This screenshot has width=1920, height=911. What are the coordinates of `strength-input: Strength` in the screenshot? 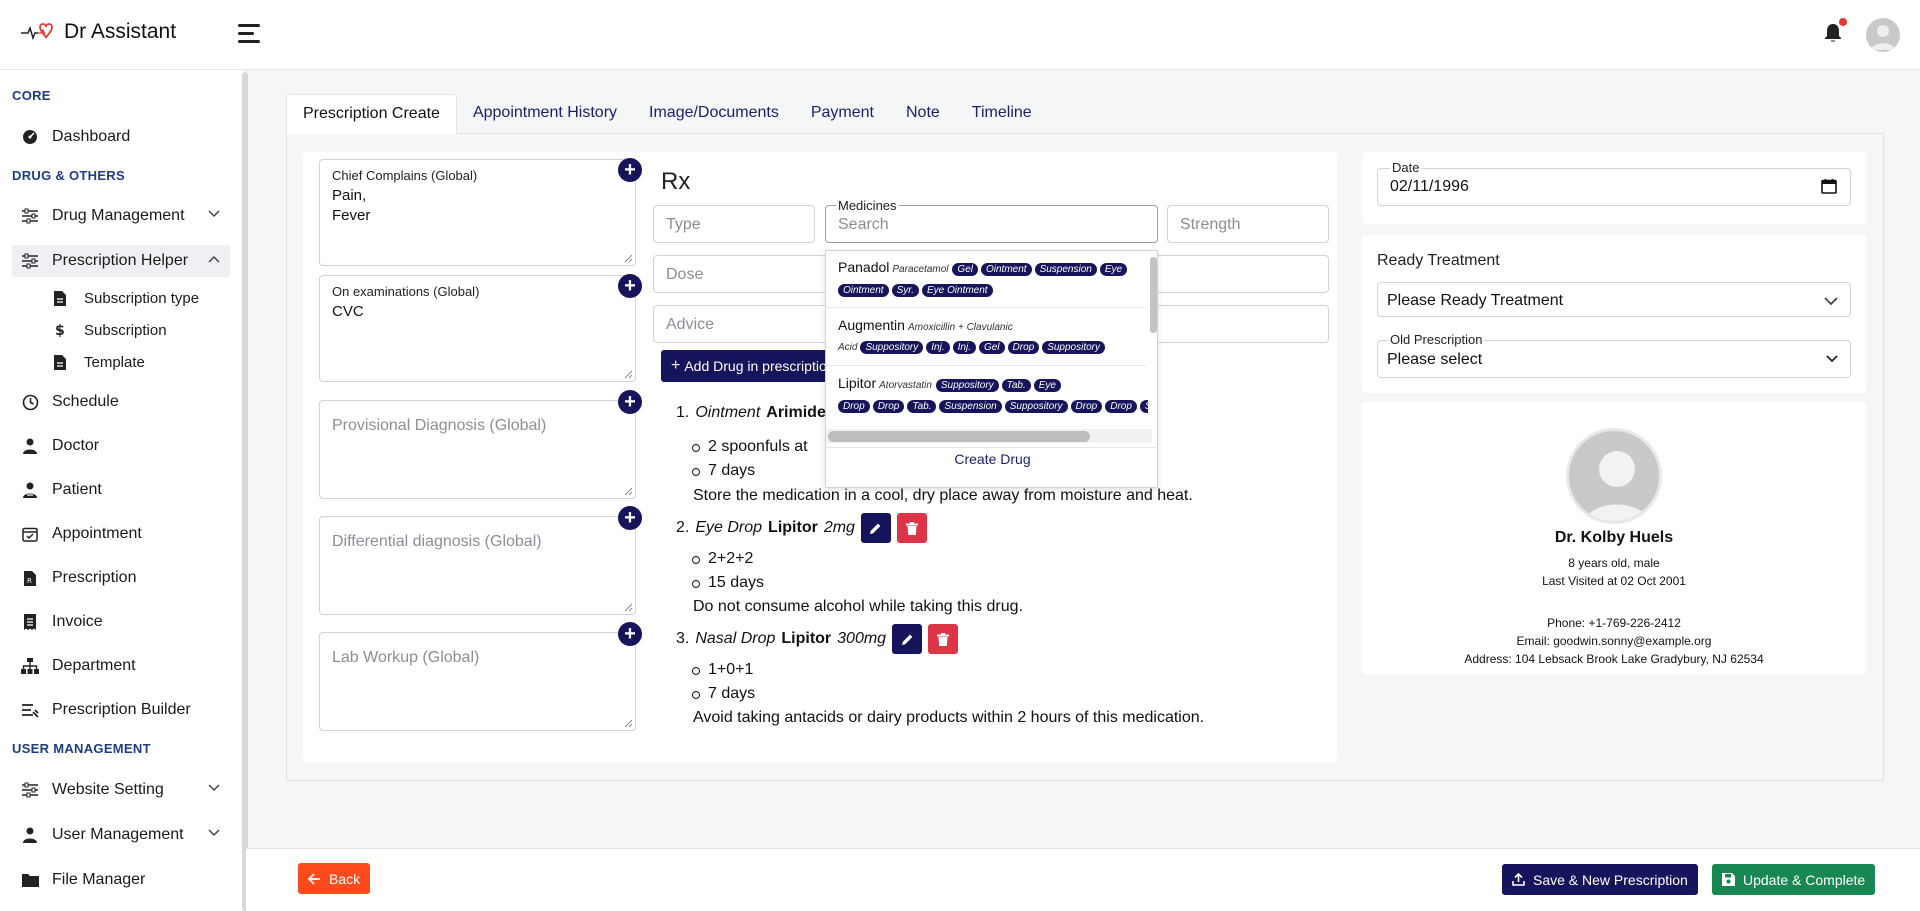 It's located at (1248, 224).